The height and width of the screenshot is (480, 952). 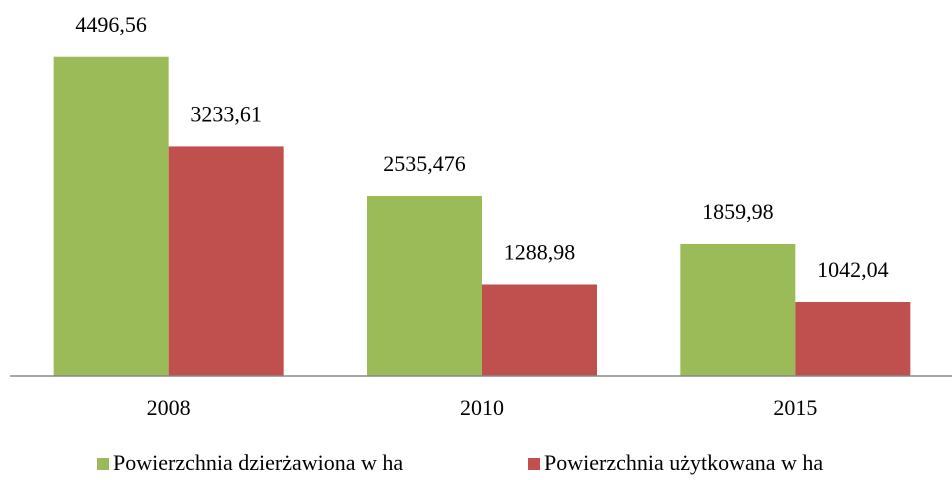 What do you see at coordinates (226, 113) in the screenshot?
I see `data-label: 3233,61` at bounding box center [226, 113].